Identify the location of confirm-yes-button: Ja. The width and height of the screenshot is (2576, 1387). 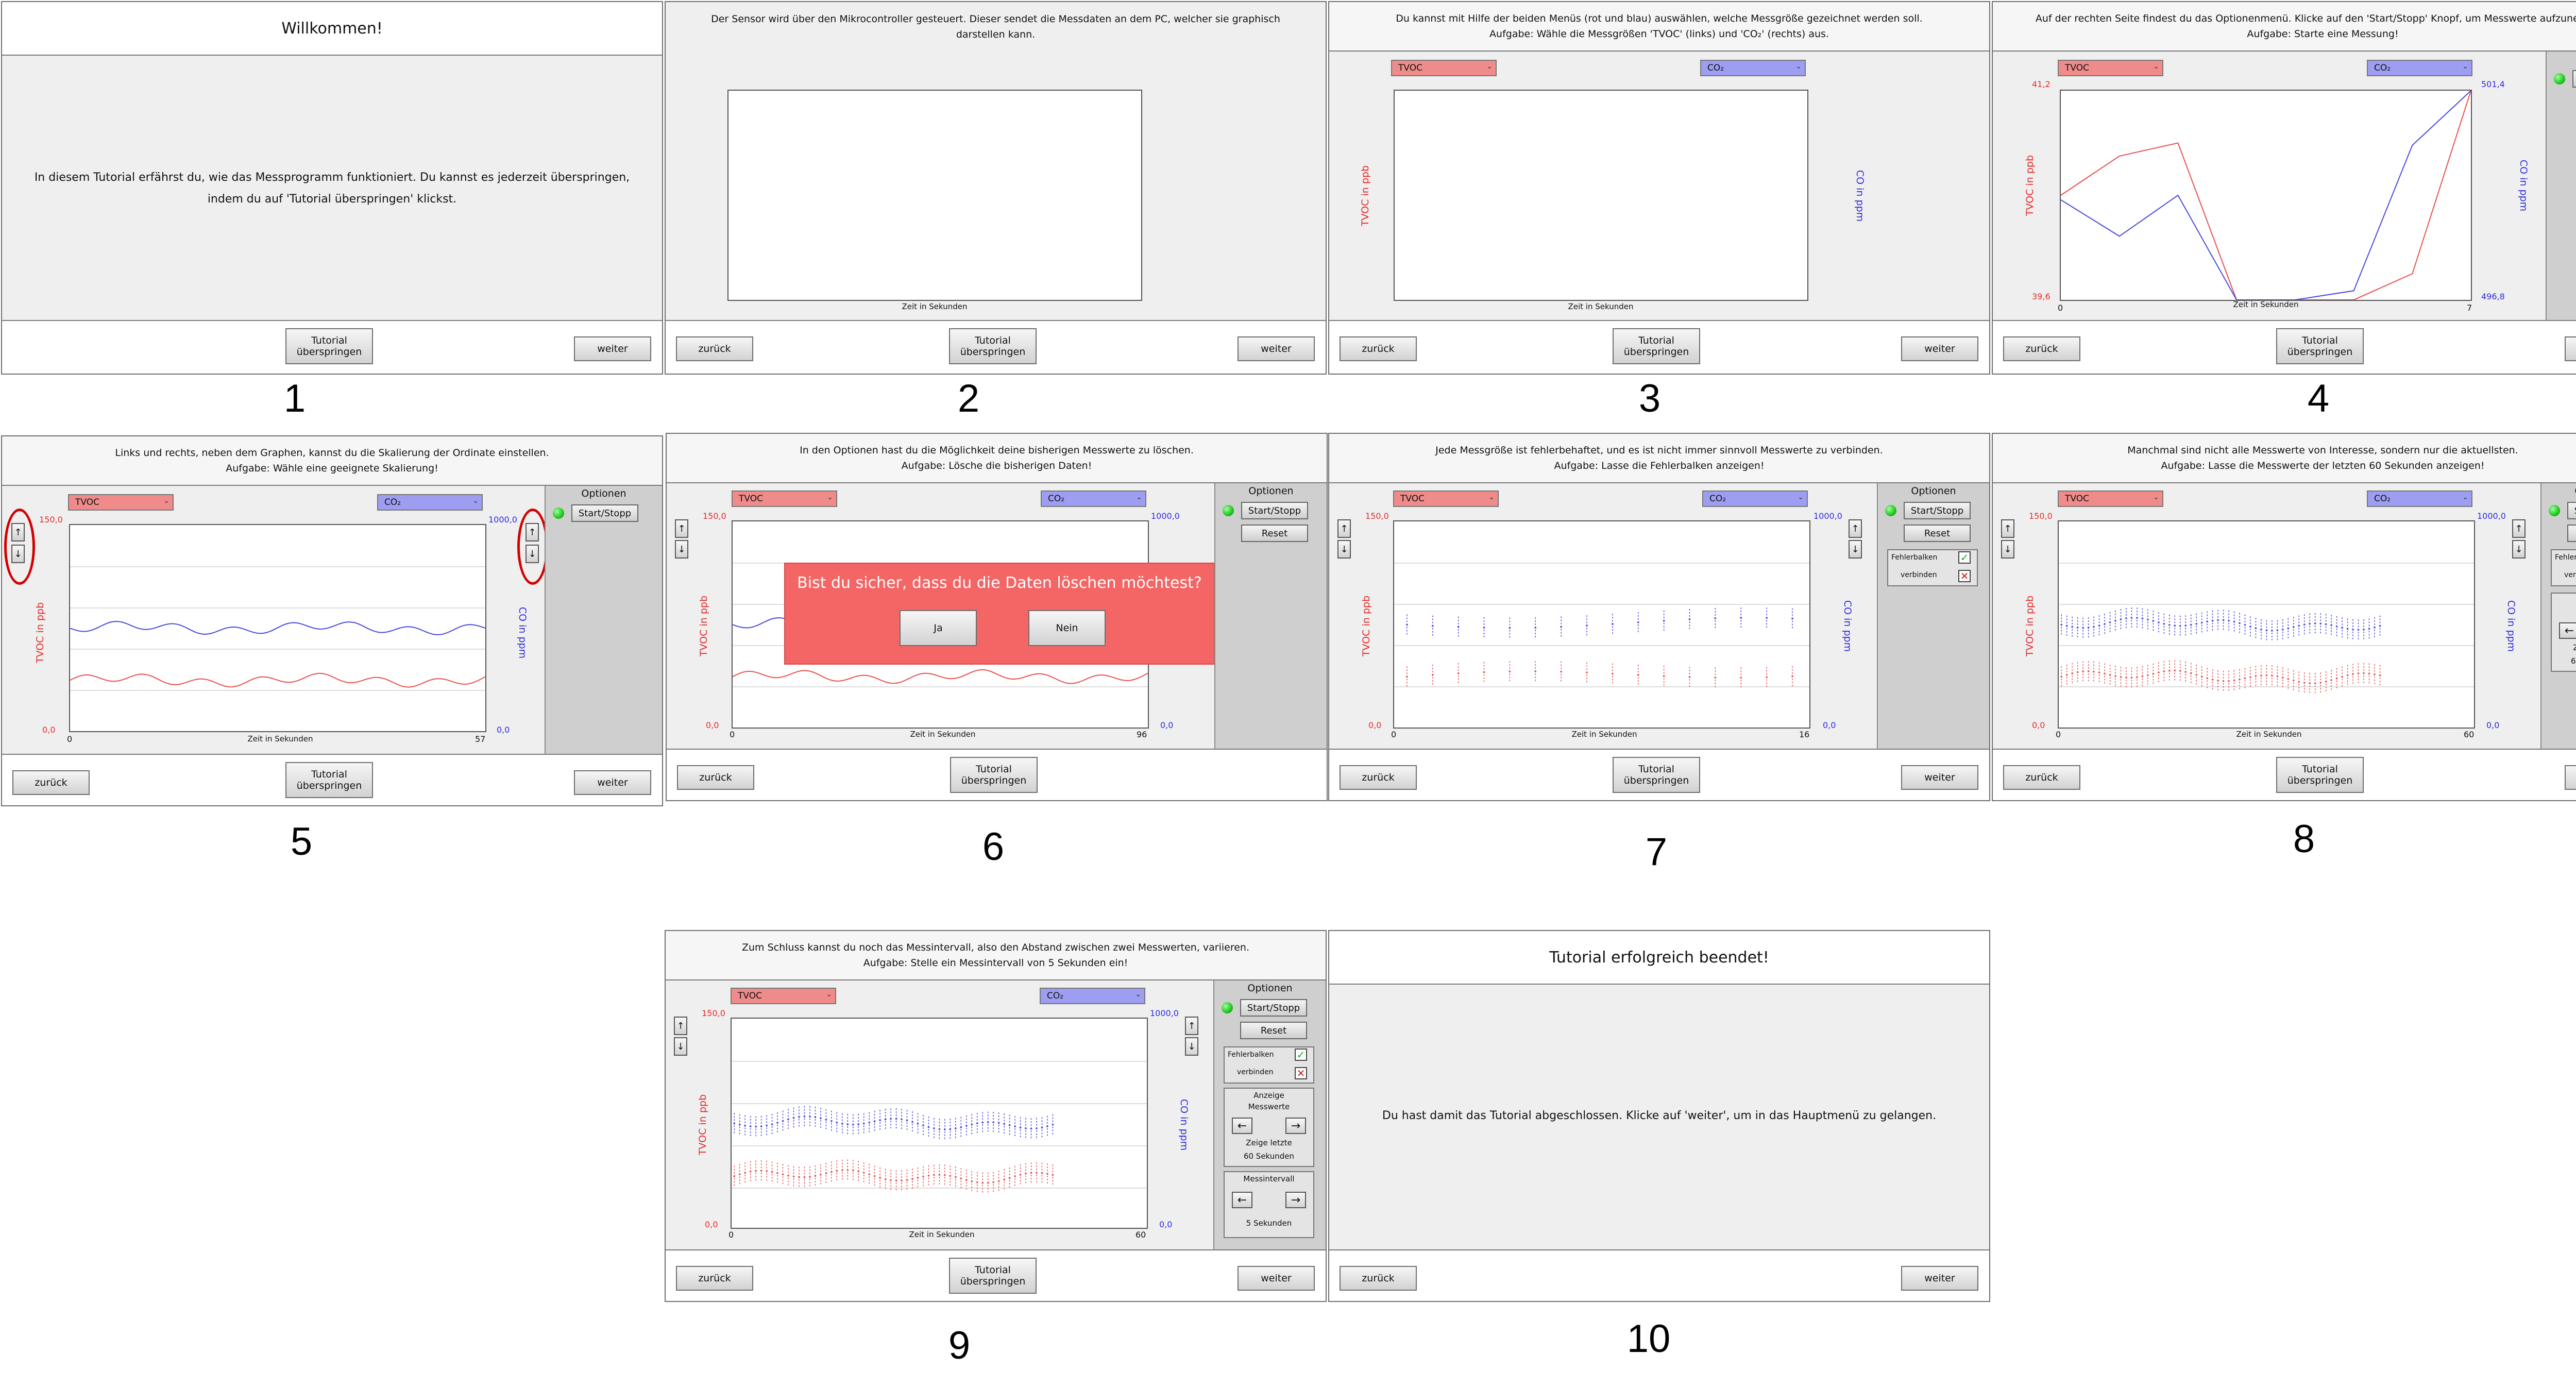
(938, 628).